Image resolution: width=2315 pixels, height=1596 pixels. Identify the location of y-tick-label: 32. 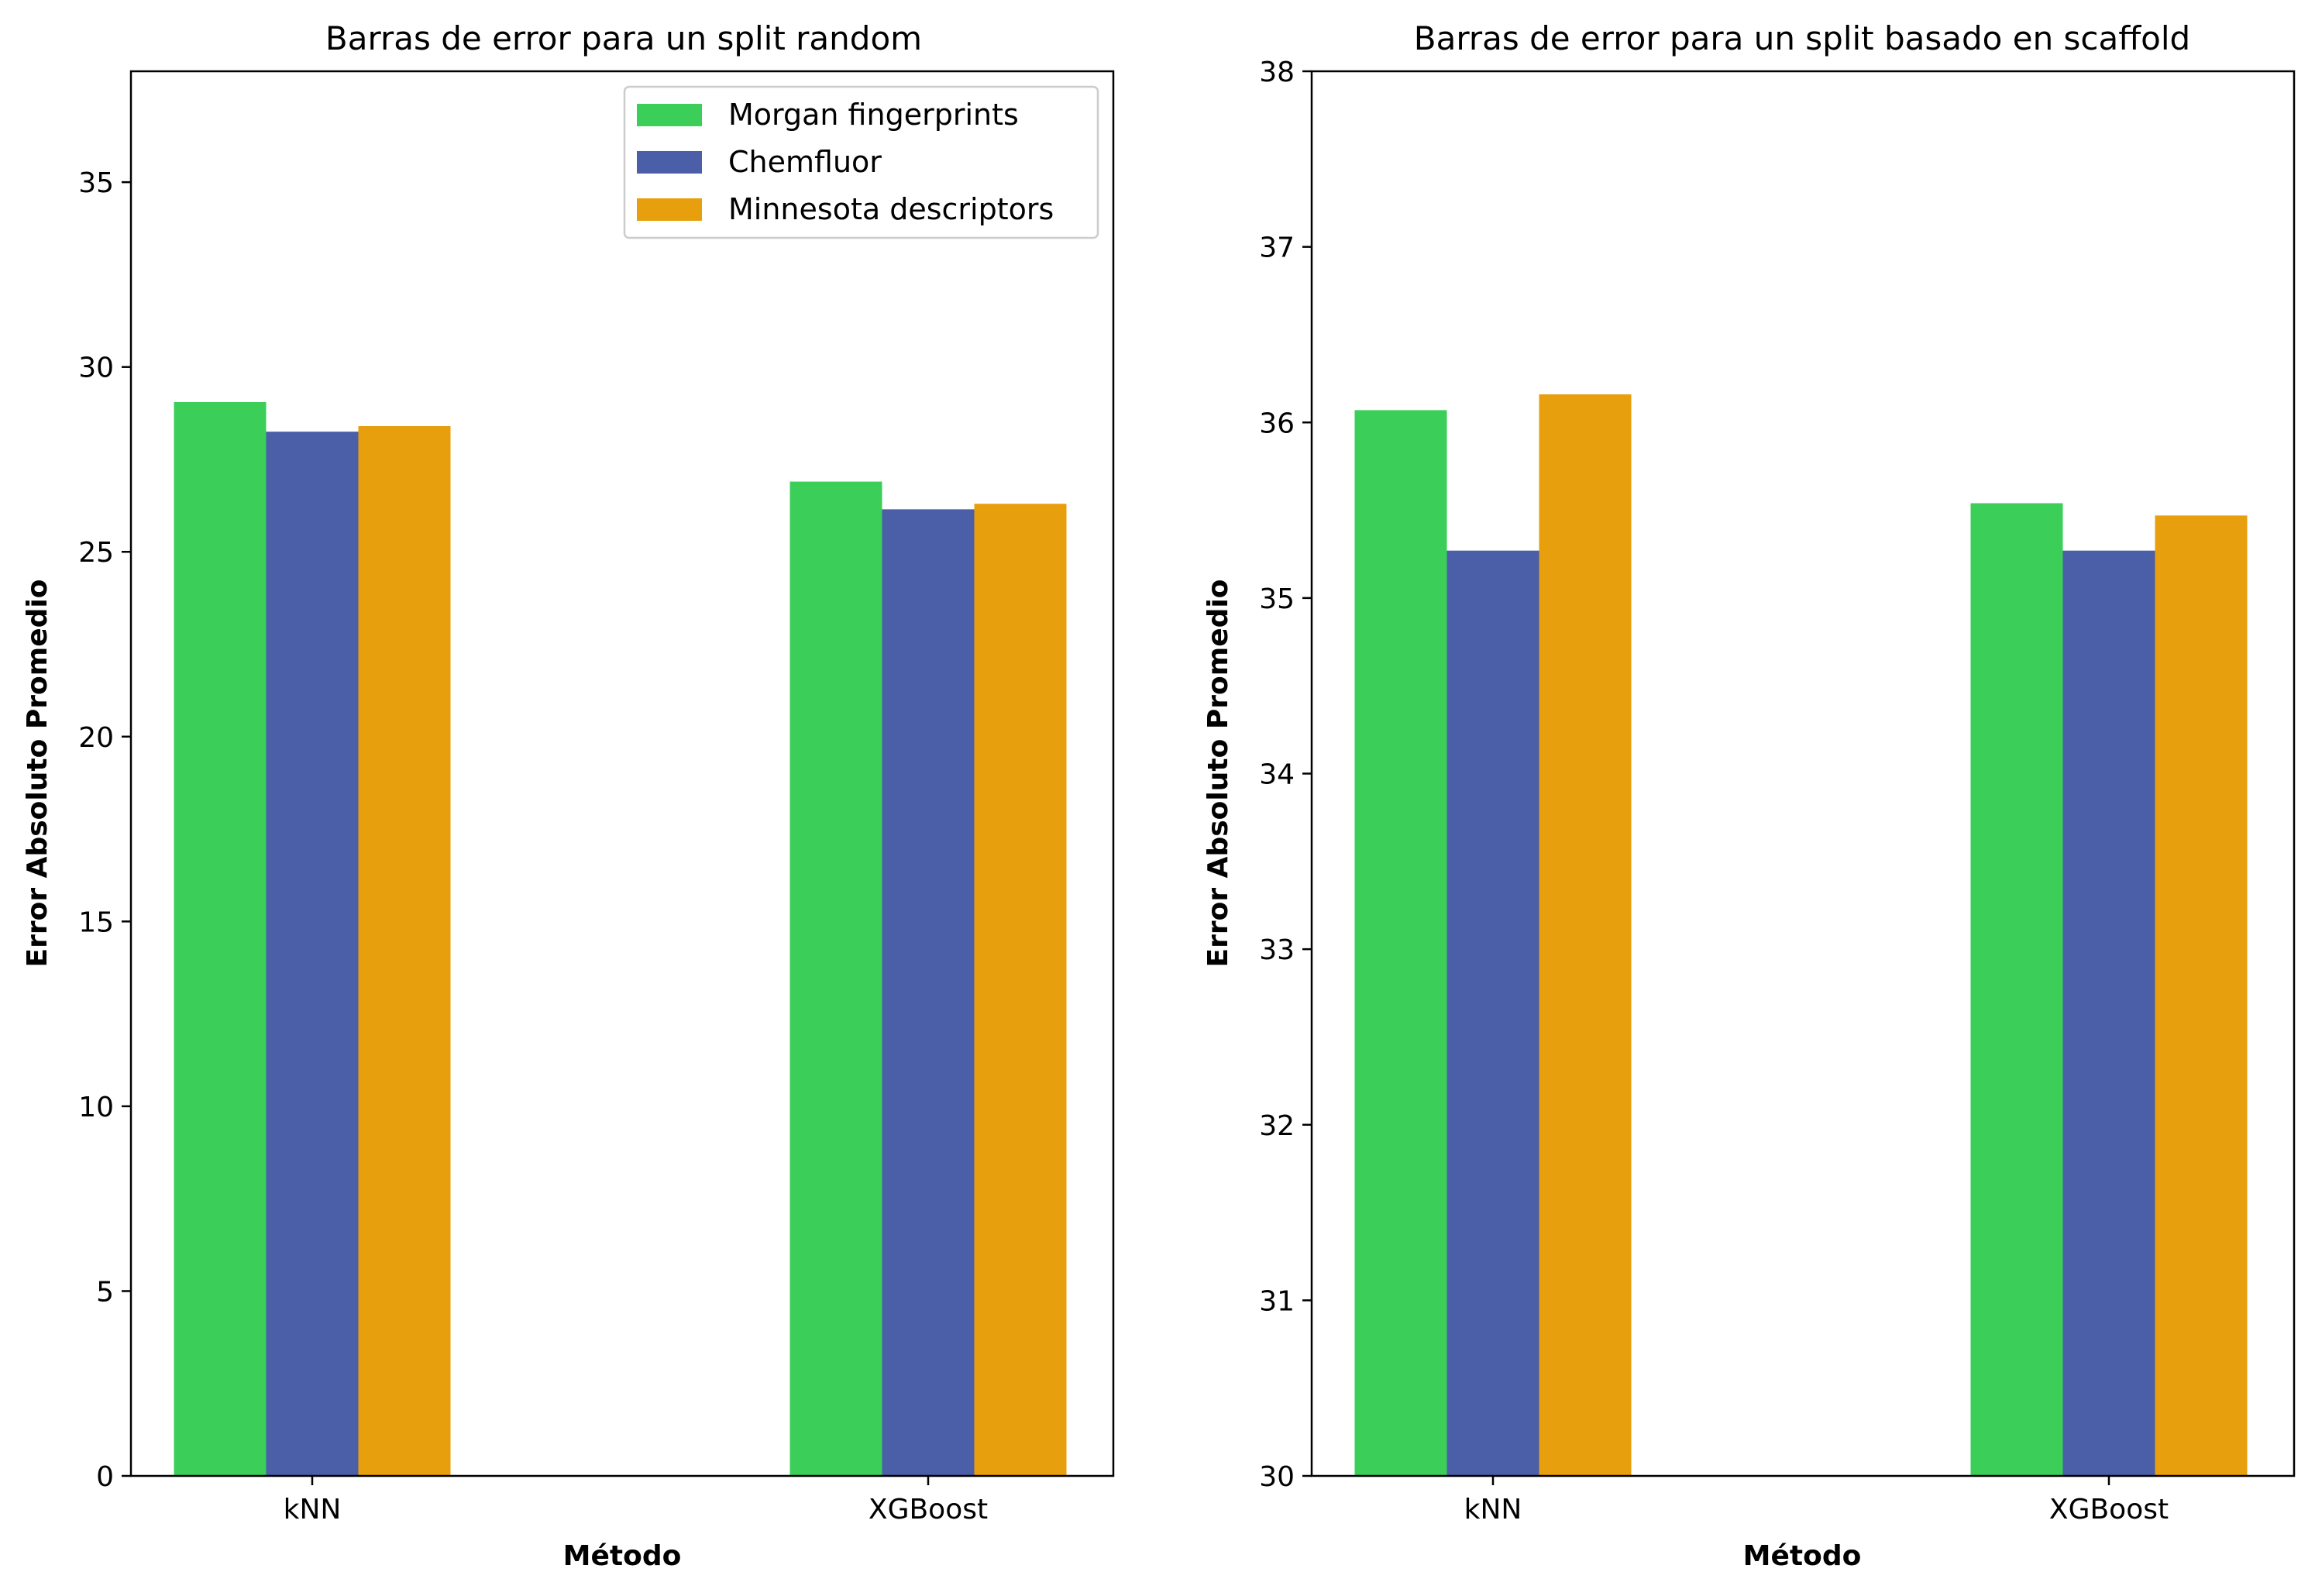
(1277, 1126).